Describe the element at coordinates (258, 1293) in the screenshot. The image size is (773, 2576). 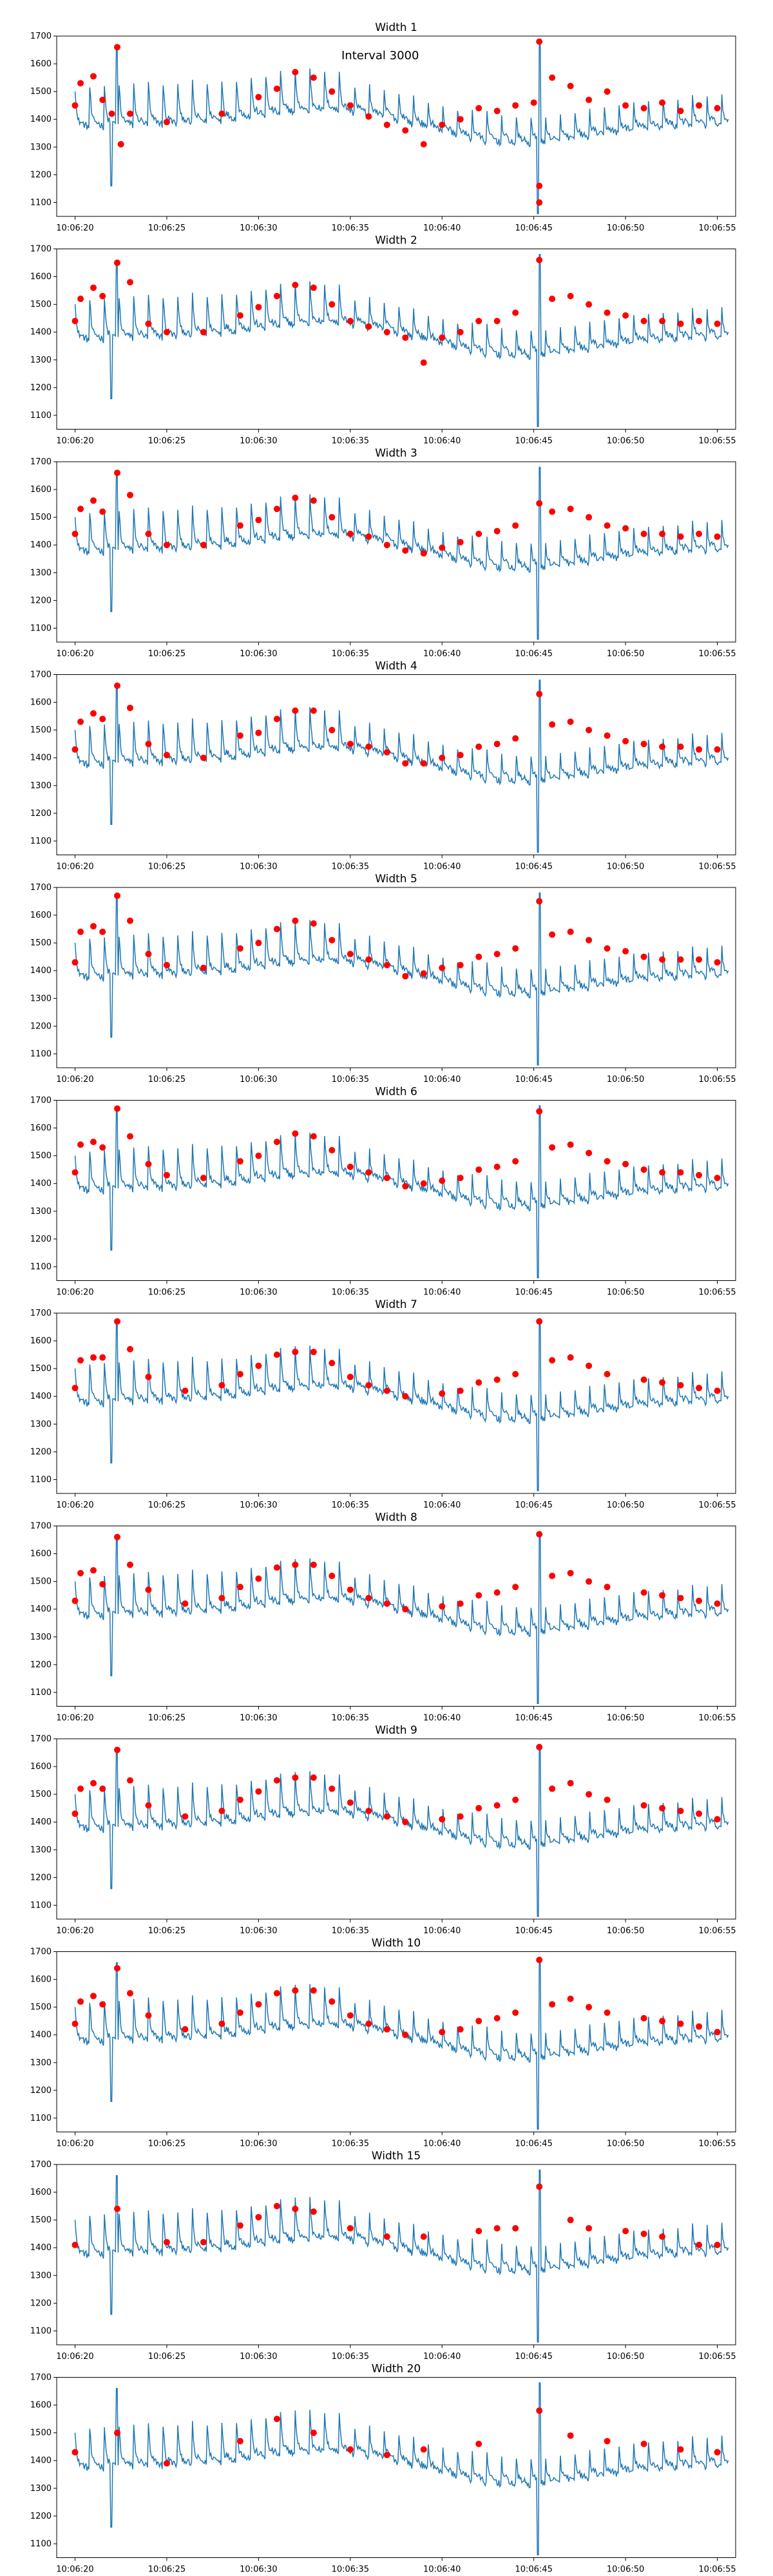
I see `x-tick-label: 10:06:30` at that location.